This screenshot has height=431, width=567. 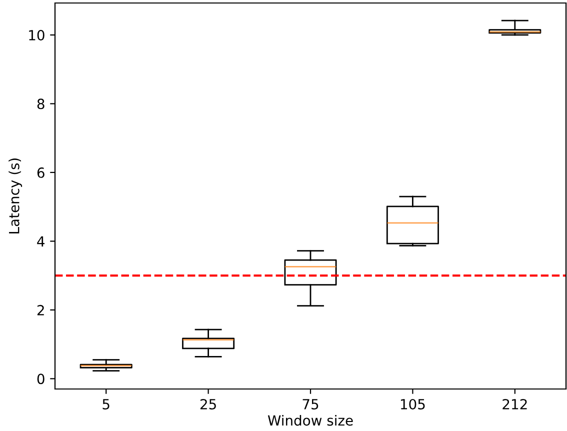 I want to click on y-tick-label: 6, so click(x=40, y=172).